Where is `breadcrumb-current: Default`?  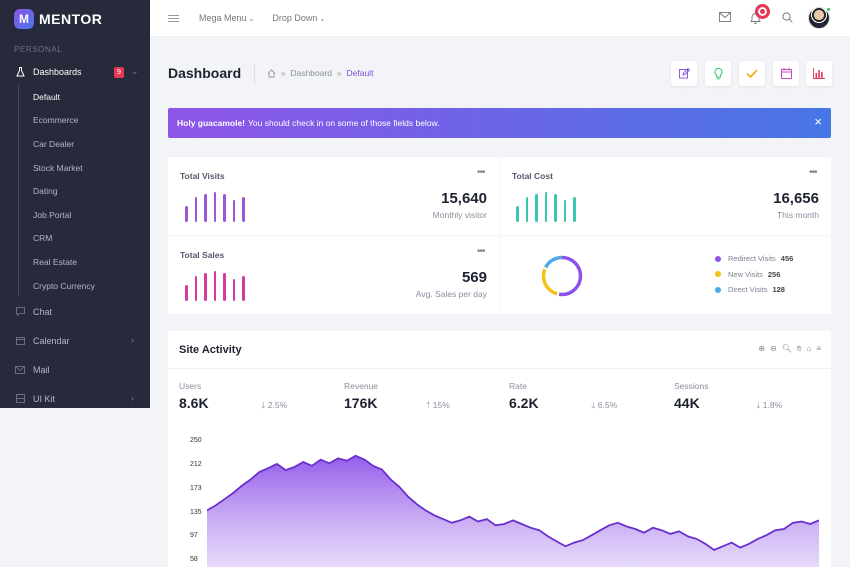 breadcrumb-current: Default is located at coordinates (360, 73).